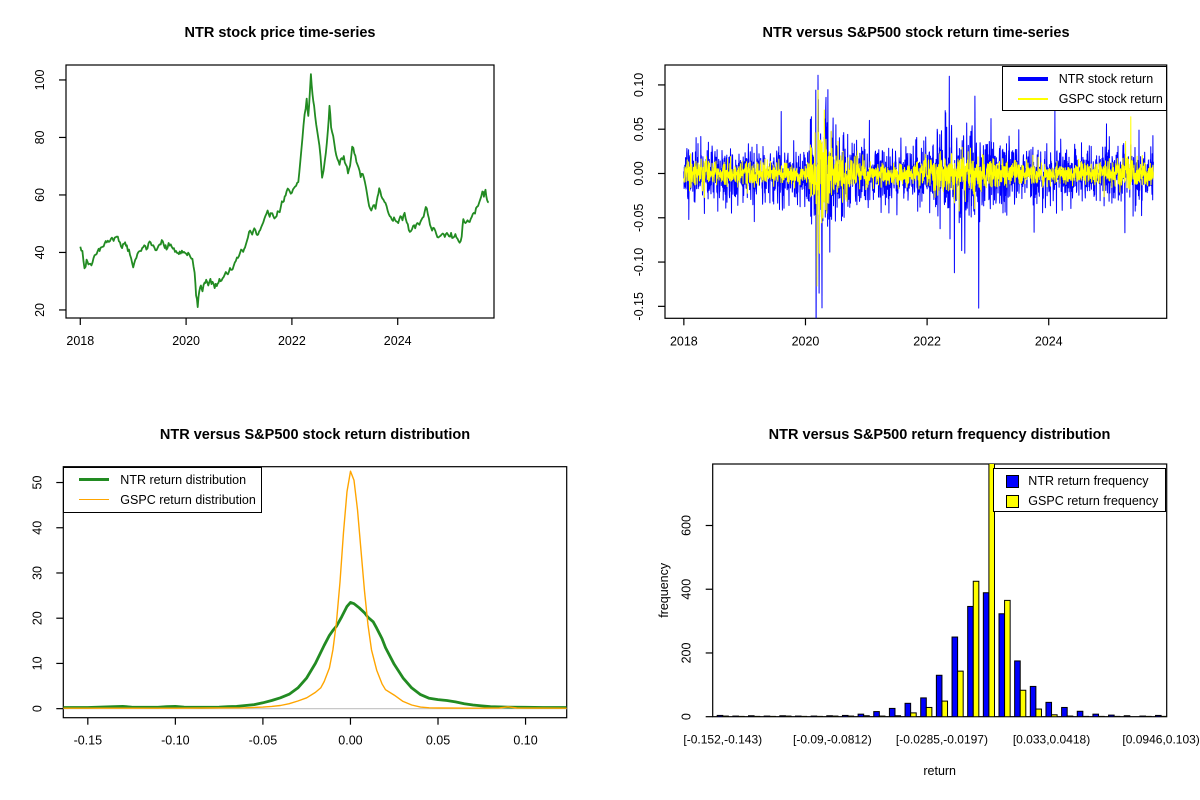 The height and width of the screenshot is (800, 1200). I want to click on ntr-frequency-box-swatch, so click(1013, 481).